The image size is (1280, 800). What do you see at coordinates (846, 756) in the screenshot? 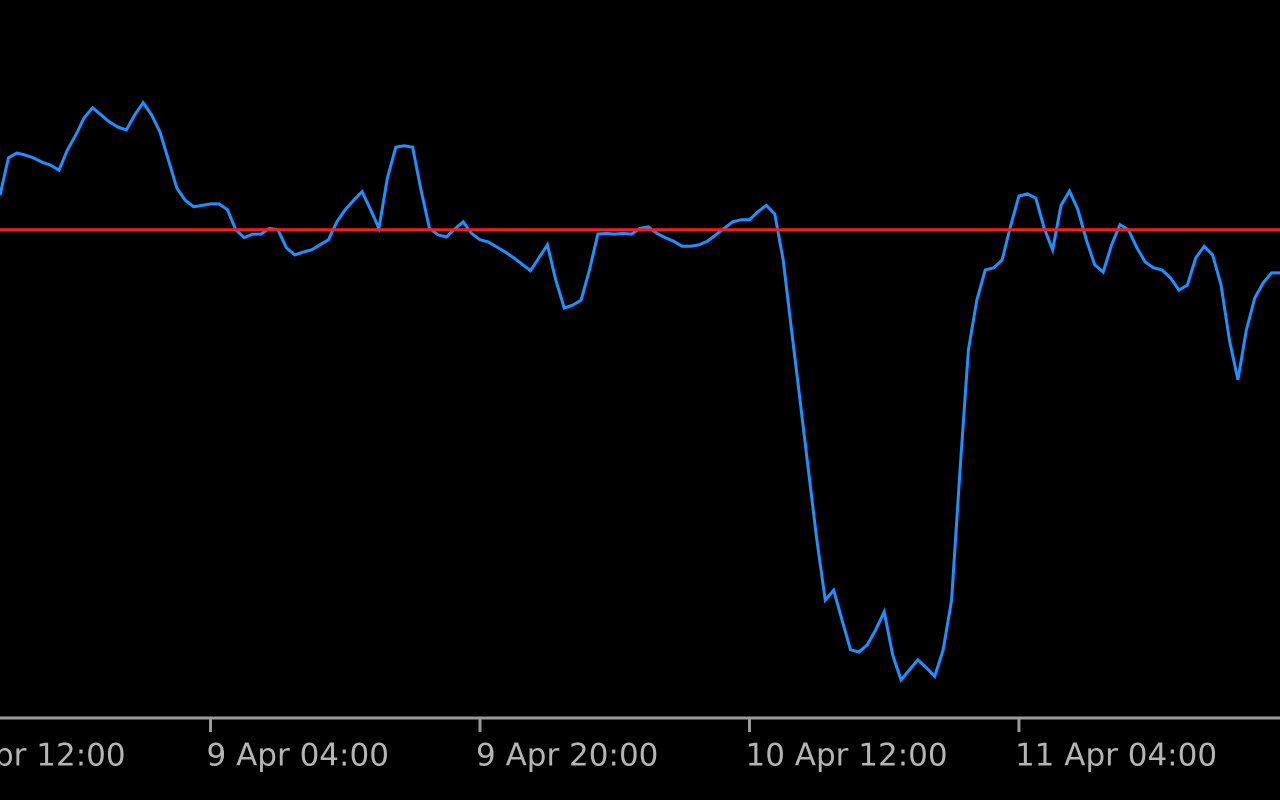
I see `x-tick-label: 10 Apr 12:00` at bounding box center [846, 756].